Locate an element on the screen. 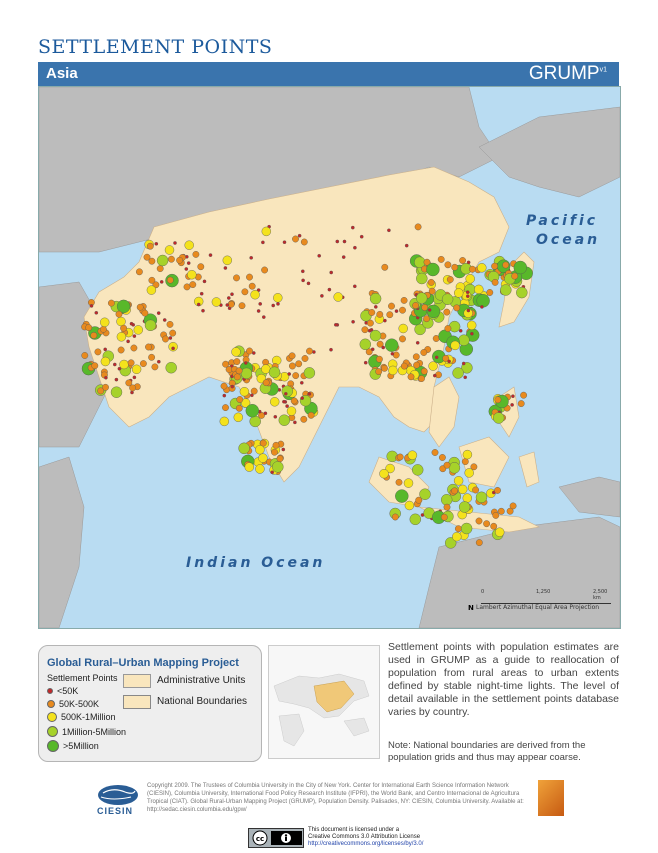  locator-south is located at coordinates (291, 730).